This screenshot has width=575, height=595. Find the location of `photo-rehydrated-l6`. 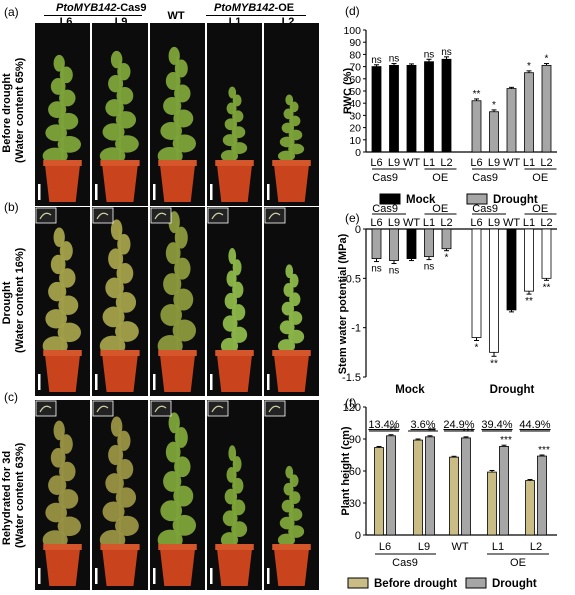

photo-rehydrated-l6 is located at coordinates (62, 495).